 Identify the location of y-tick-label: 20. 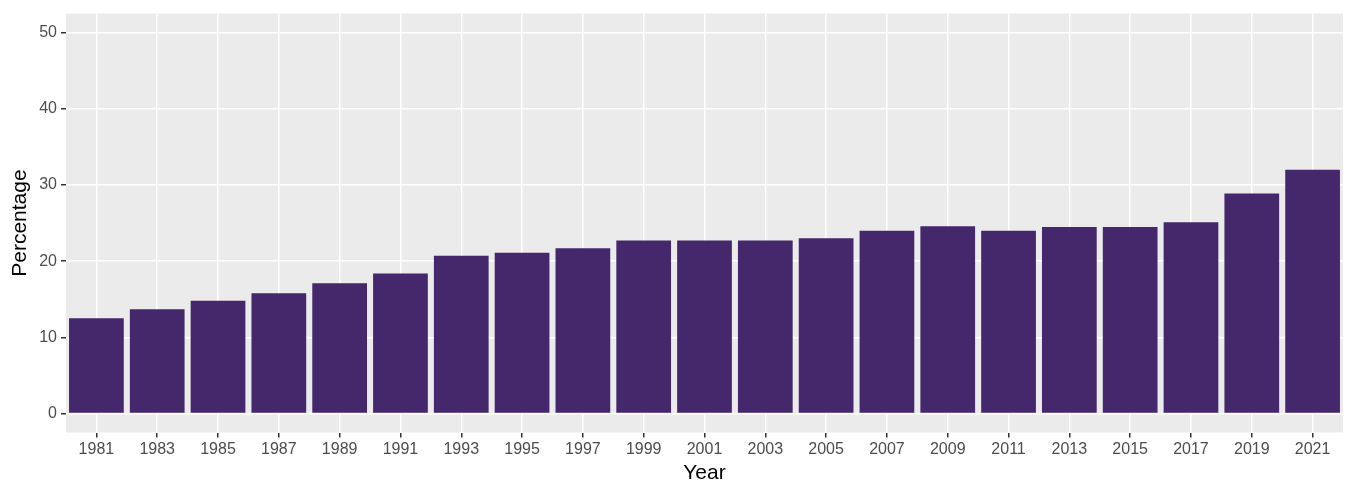
(48, 260).